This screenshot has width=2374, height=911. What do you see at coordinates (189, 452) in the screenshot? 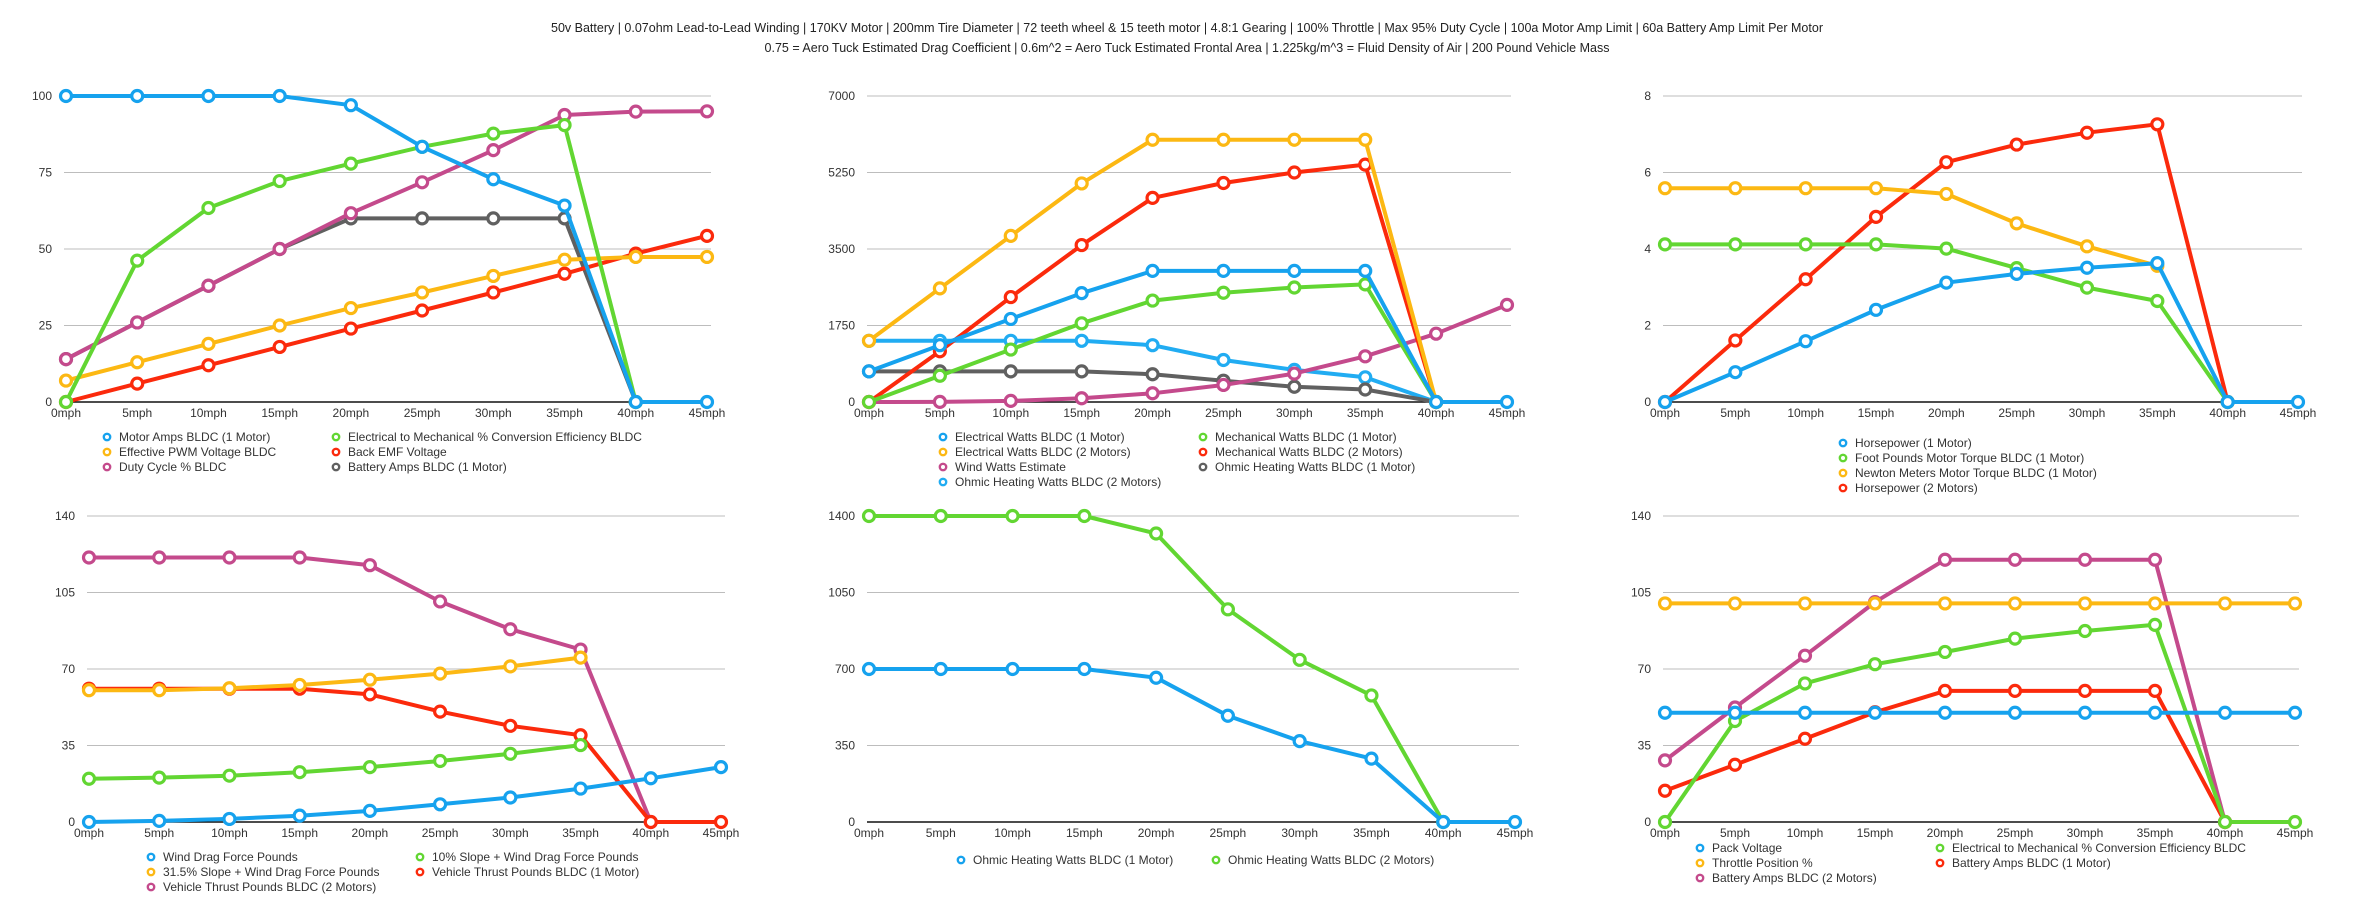
I see `legend-item: Effective PWM Voltage BLDC` at bounding box center [189, 452].